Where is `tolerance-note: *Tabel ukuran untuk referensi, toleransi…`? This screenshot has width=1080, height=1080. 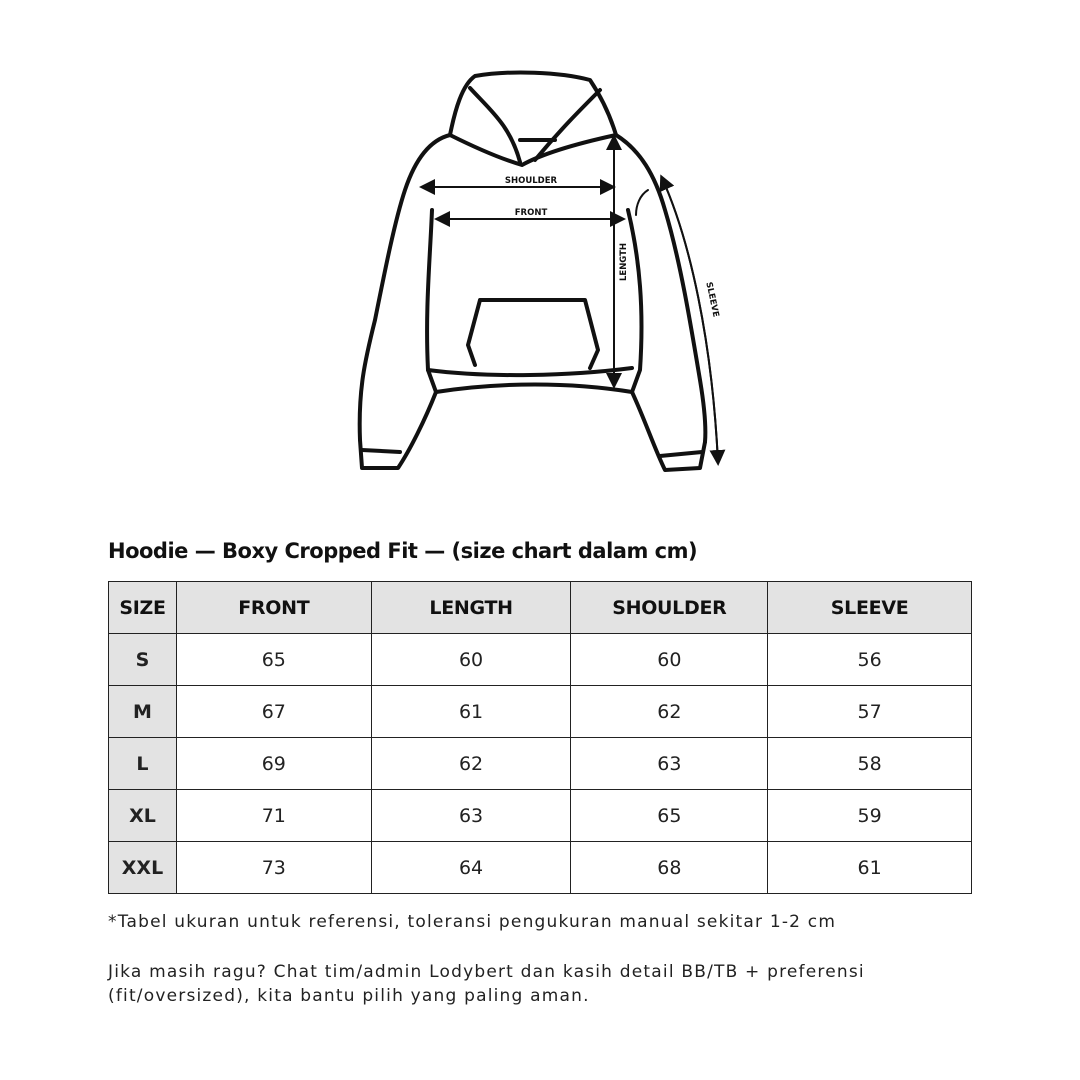 tolerance-note: *Tabel ukuran untuk referensi, toleransi… is located at coordinates (472, 922).